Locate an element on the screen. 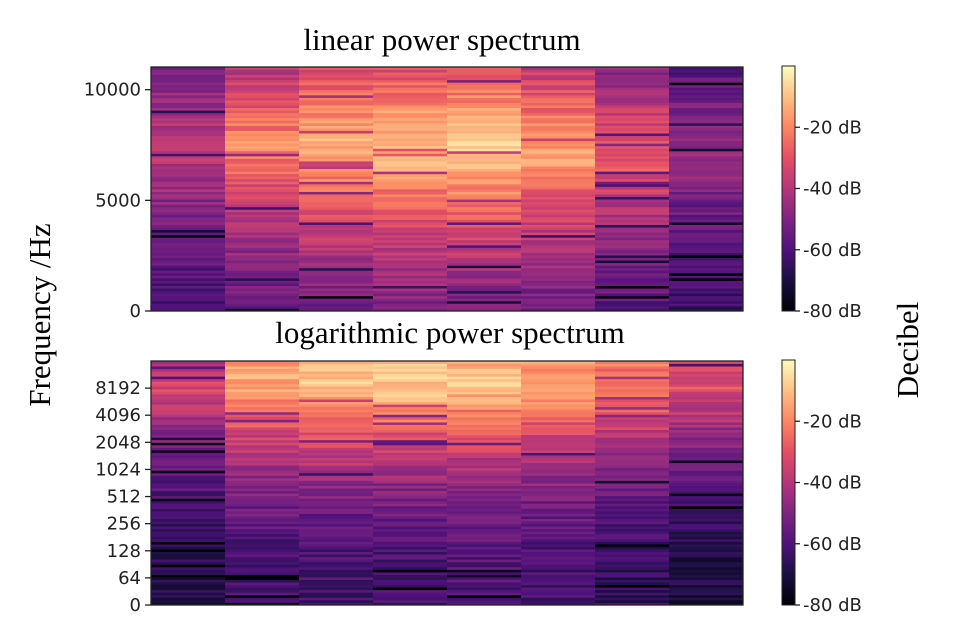 Image resolution: width=953 pixels, height=638 pixels. colorbar-tick-label: -60 dB is located at coordinates (832, 250).